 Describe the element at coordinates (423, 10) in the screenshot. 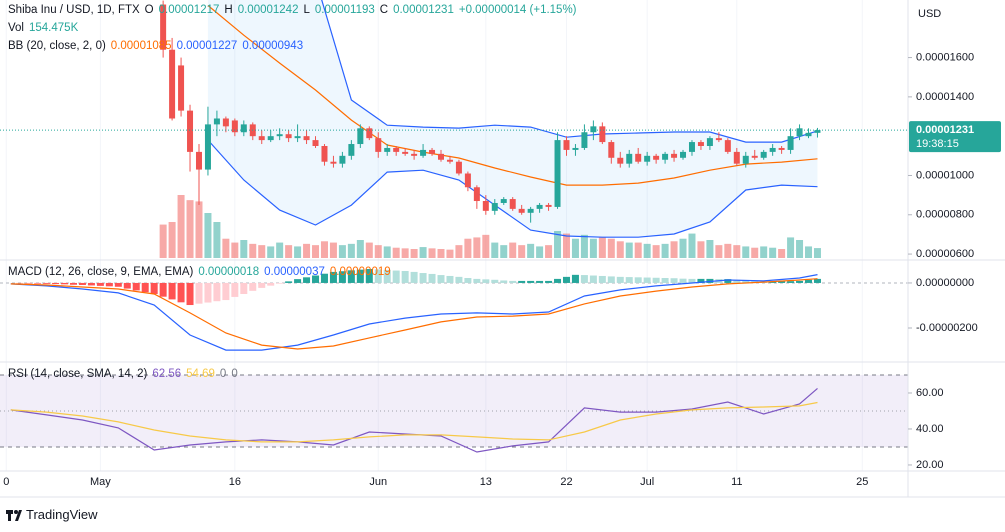

I see `ohlc-value: 0.00001231` at that location.